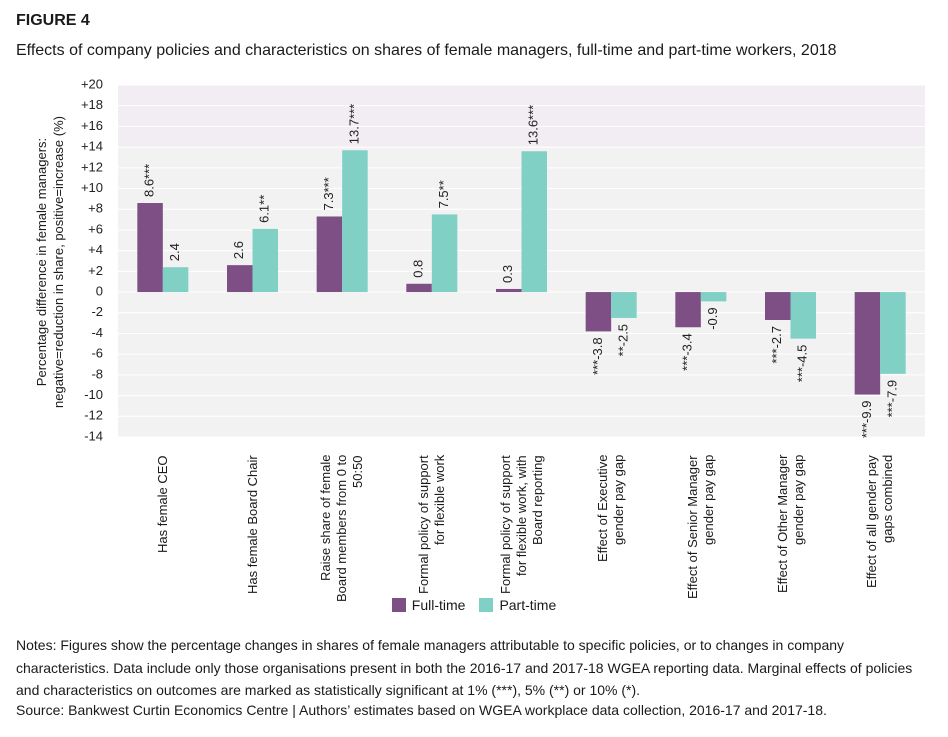 The width and height of the screenshot is (948, 737). What do you see at coordinates (611, 509) in the screenshot?
I see `x-tick-label: Effect of Executive gender pay gap` at bounding box center [611, 509].